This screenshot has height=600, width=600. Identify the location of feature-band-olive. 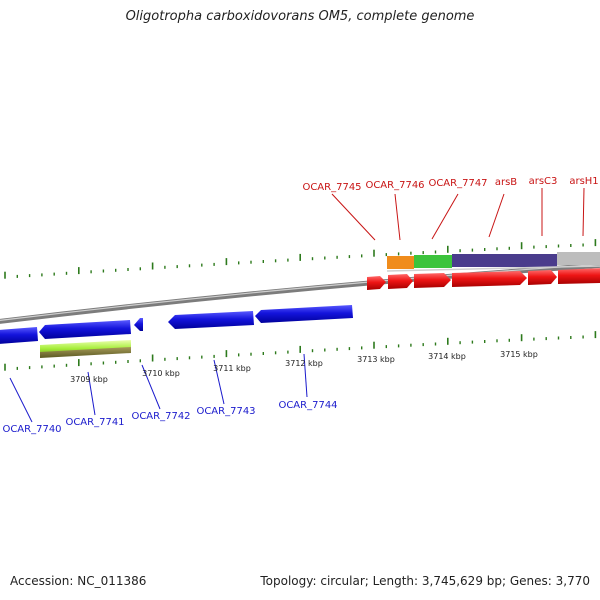
(85, 352).